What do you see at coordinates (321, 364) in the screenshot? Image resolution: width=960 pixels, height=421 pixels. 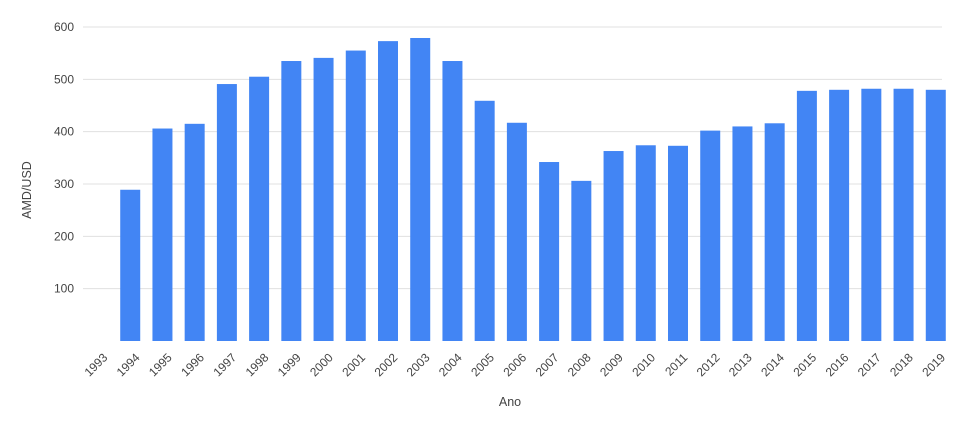 I see `x-tick-label: 2000` at bounding box center [321, 364].